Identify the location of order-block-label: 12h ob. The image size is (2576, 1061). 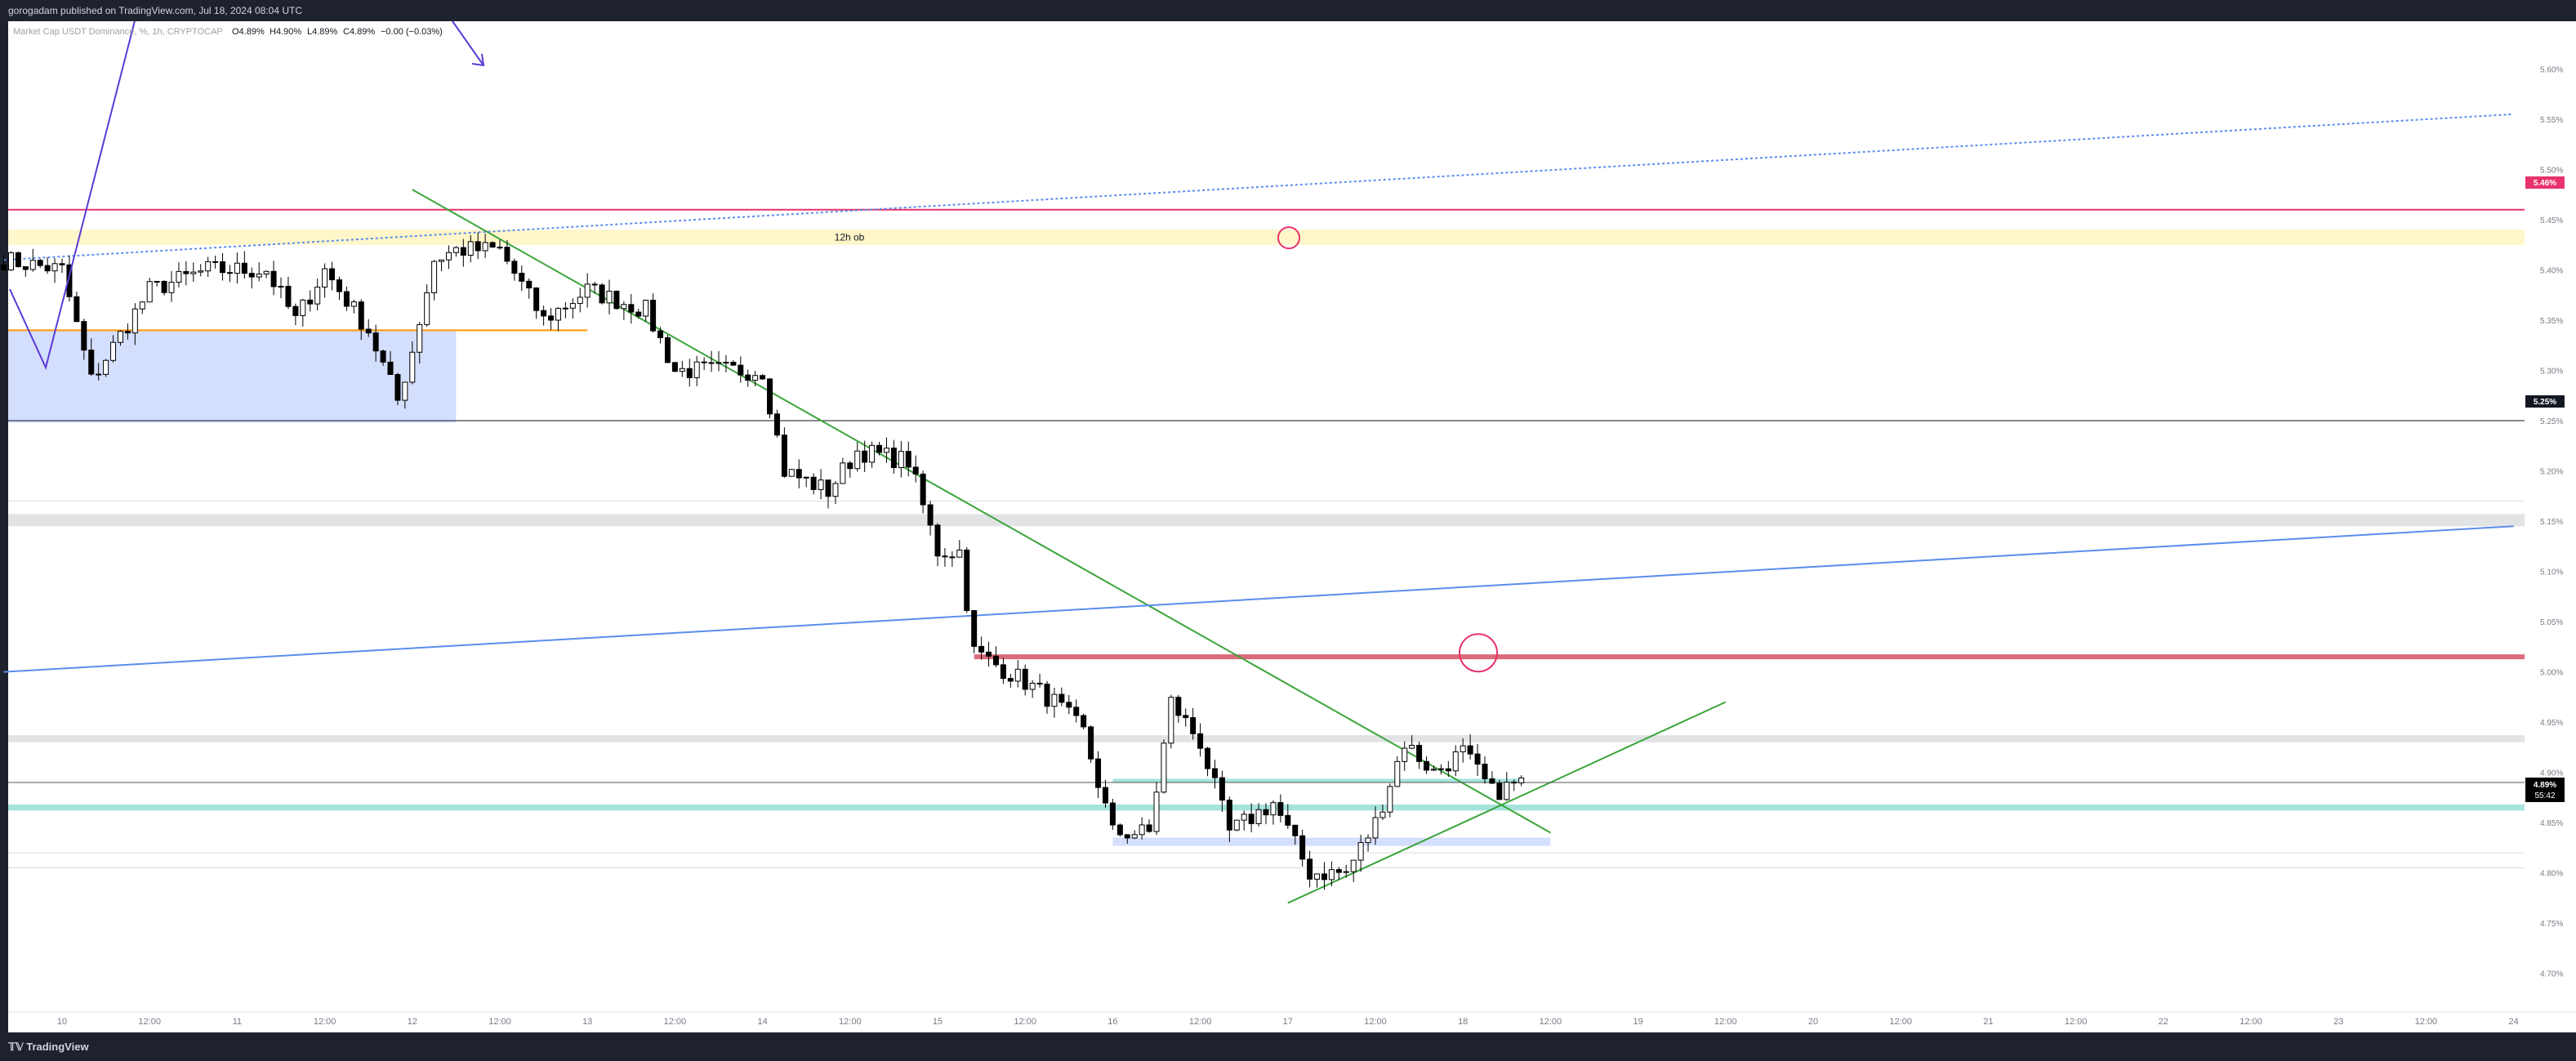
(850, 237).